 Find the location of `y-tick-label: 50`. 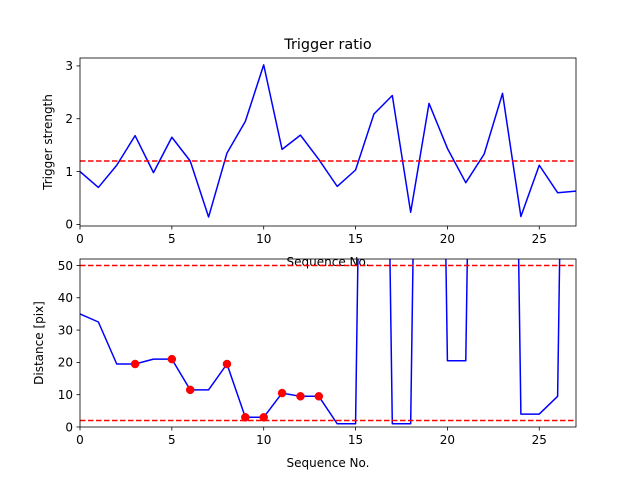

y-tick-label: 50 is located at coordinates (65, 266).